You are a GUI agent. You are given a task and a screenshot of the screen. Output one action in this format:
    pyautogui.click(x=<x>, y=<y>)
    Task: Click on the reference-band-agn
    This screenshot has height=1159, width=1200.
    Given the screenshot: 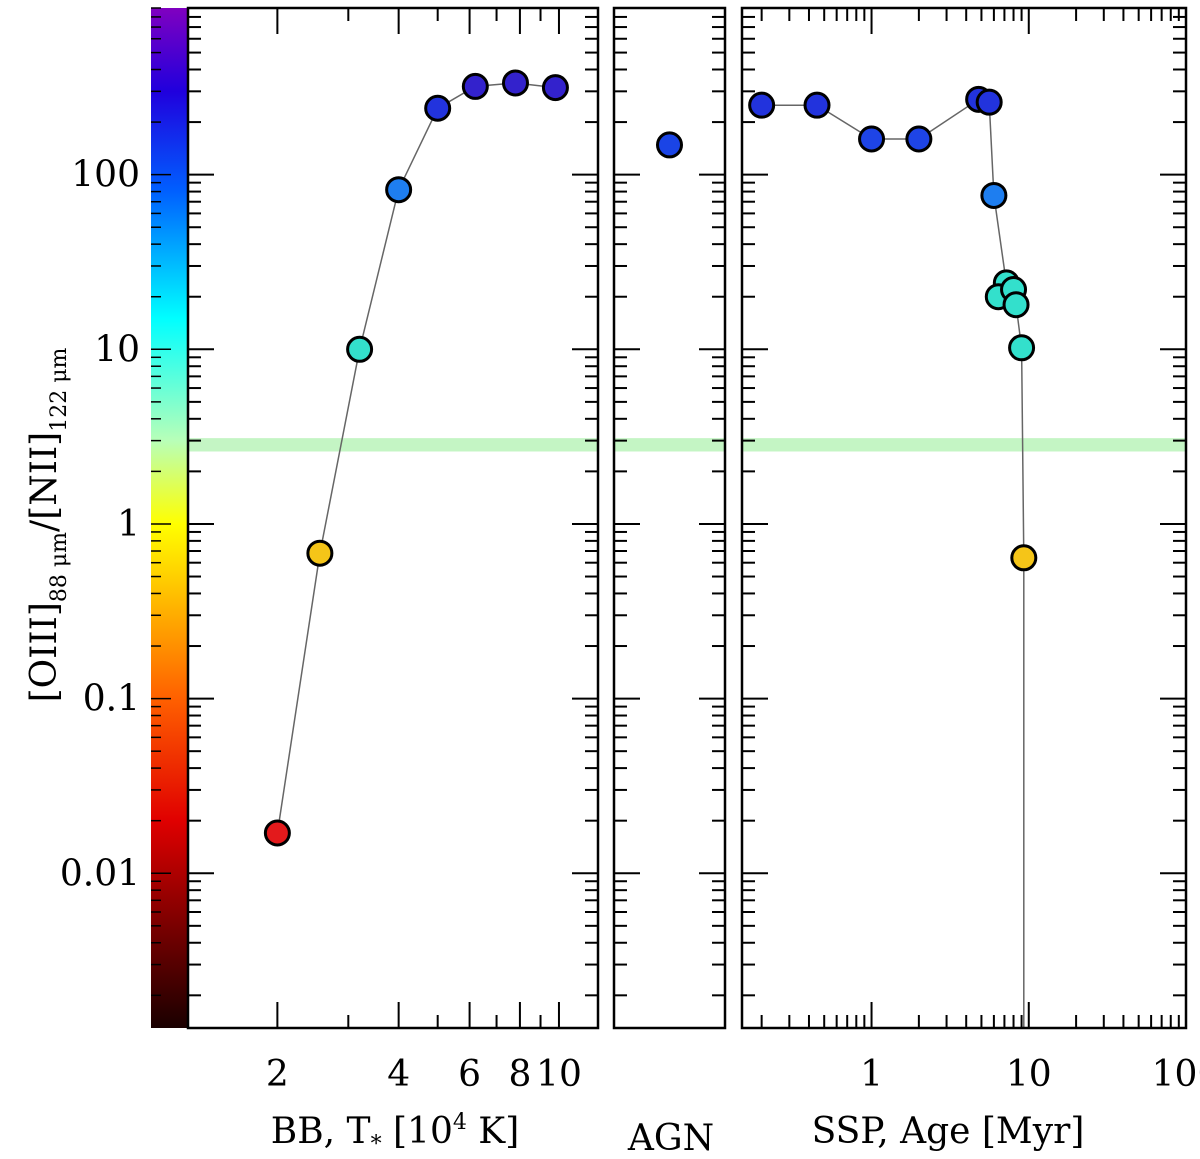 What is the action you would take?
    pyautogui.click(x=669, y=445)
    